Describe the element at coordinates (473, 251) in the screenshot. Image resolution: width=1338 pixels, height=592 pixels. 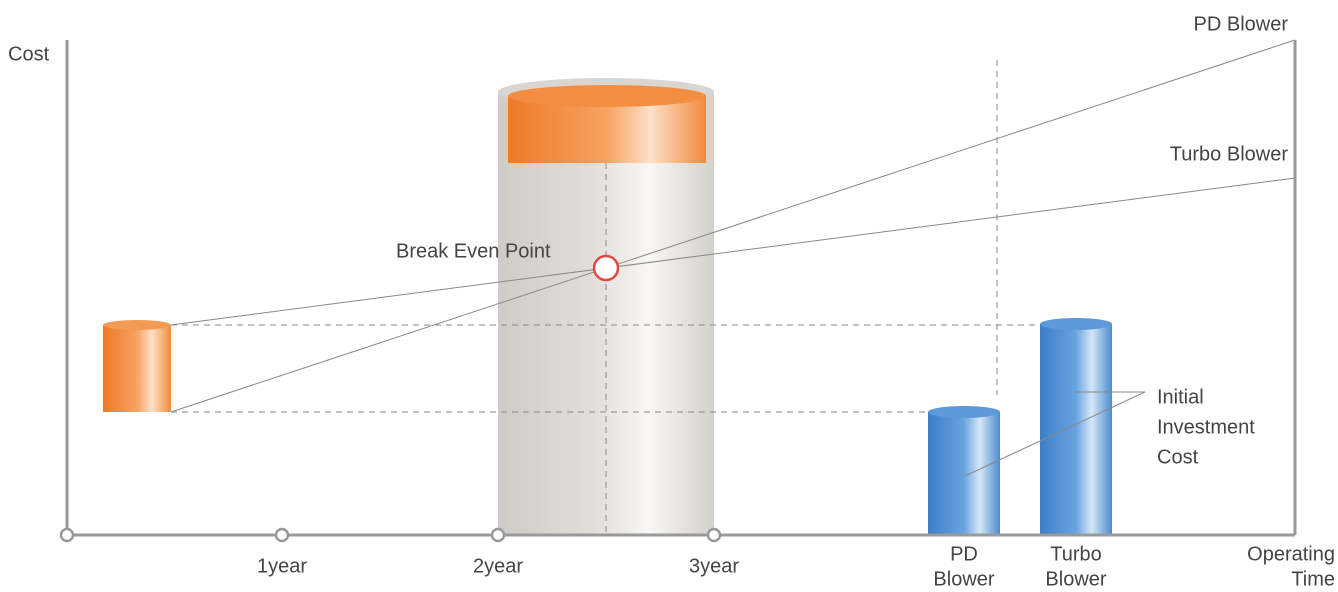
I see `break-even-label: Break Even Point` at that location.